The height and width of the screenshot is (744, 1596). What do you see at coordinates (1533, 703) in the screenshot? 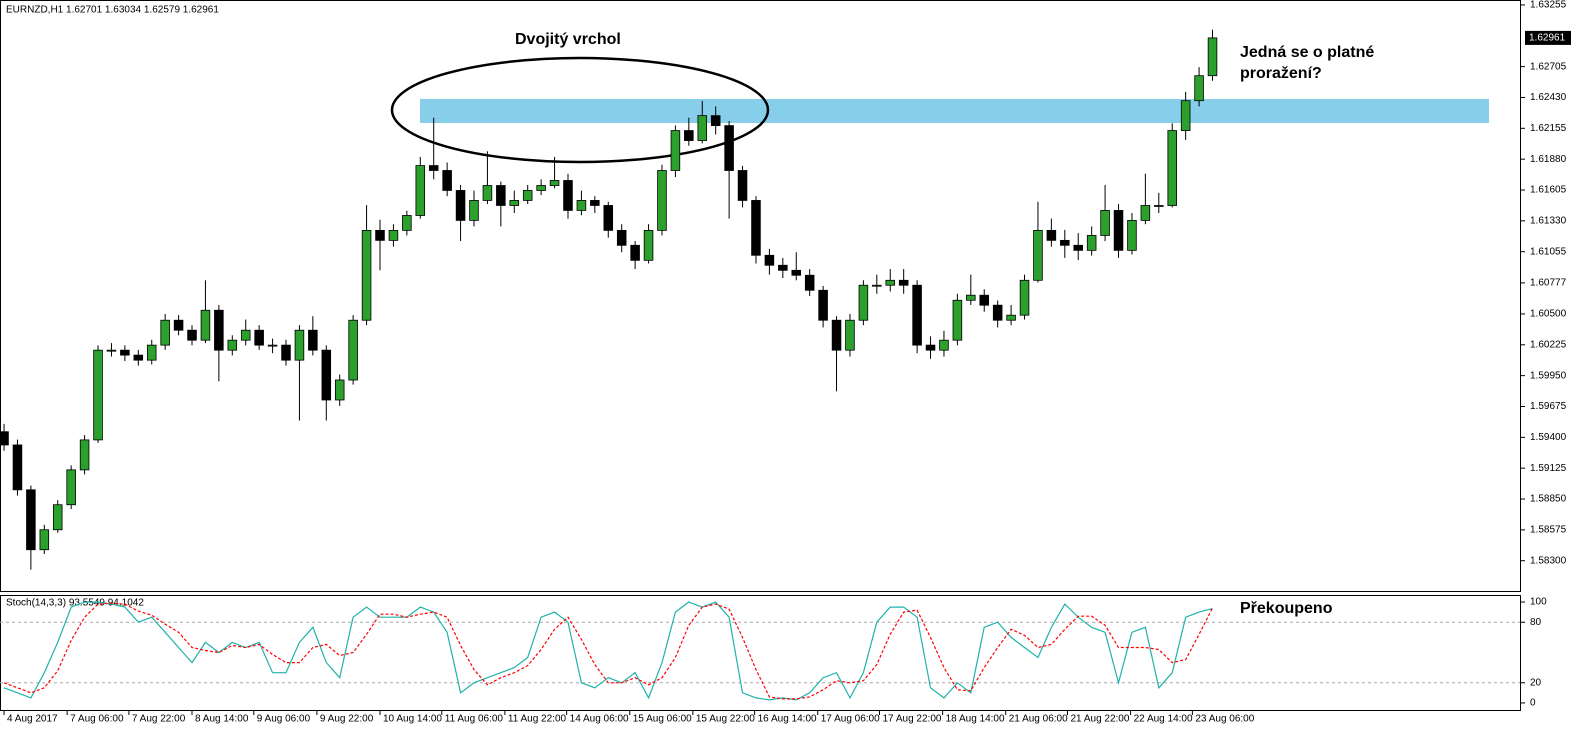
I see `y-tick-label: 0` at bounding box center [1533, 703].